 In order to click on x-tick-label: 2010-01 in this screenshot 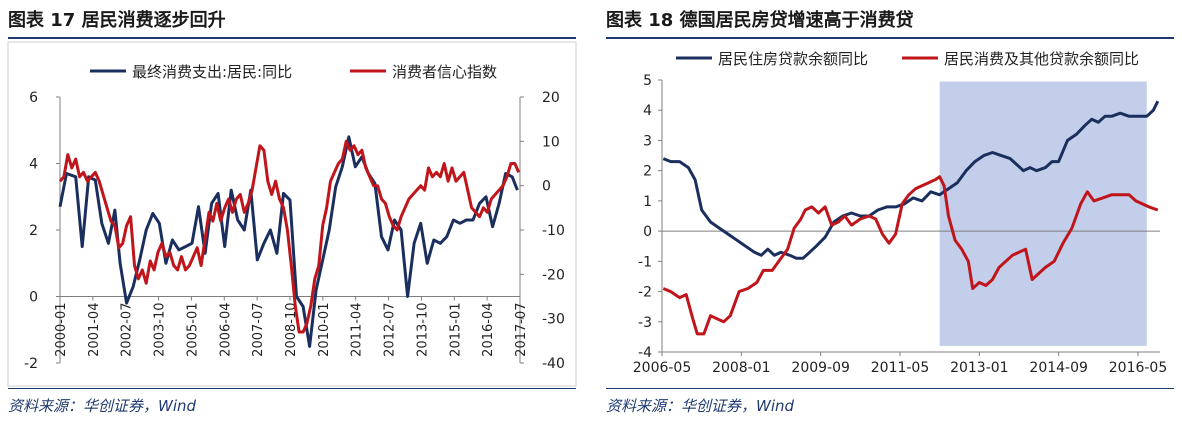, I will do `click(324, 330)`.